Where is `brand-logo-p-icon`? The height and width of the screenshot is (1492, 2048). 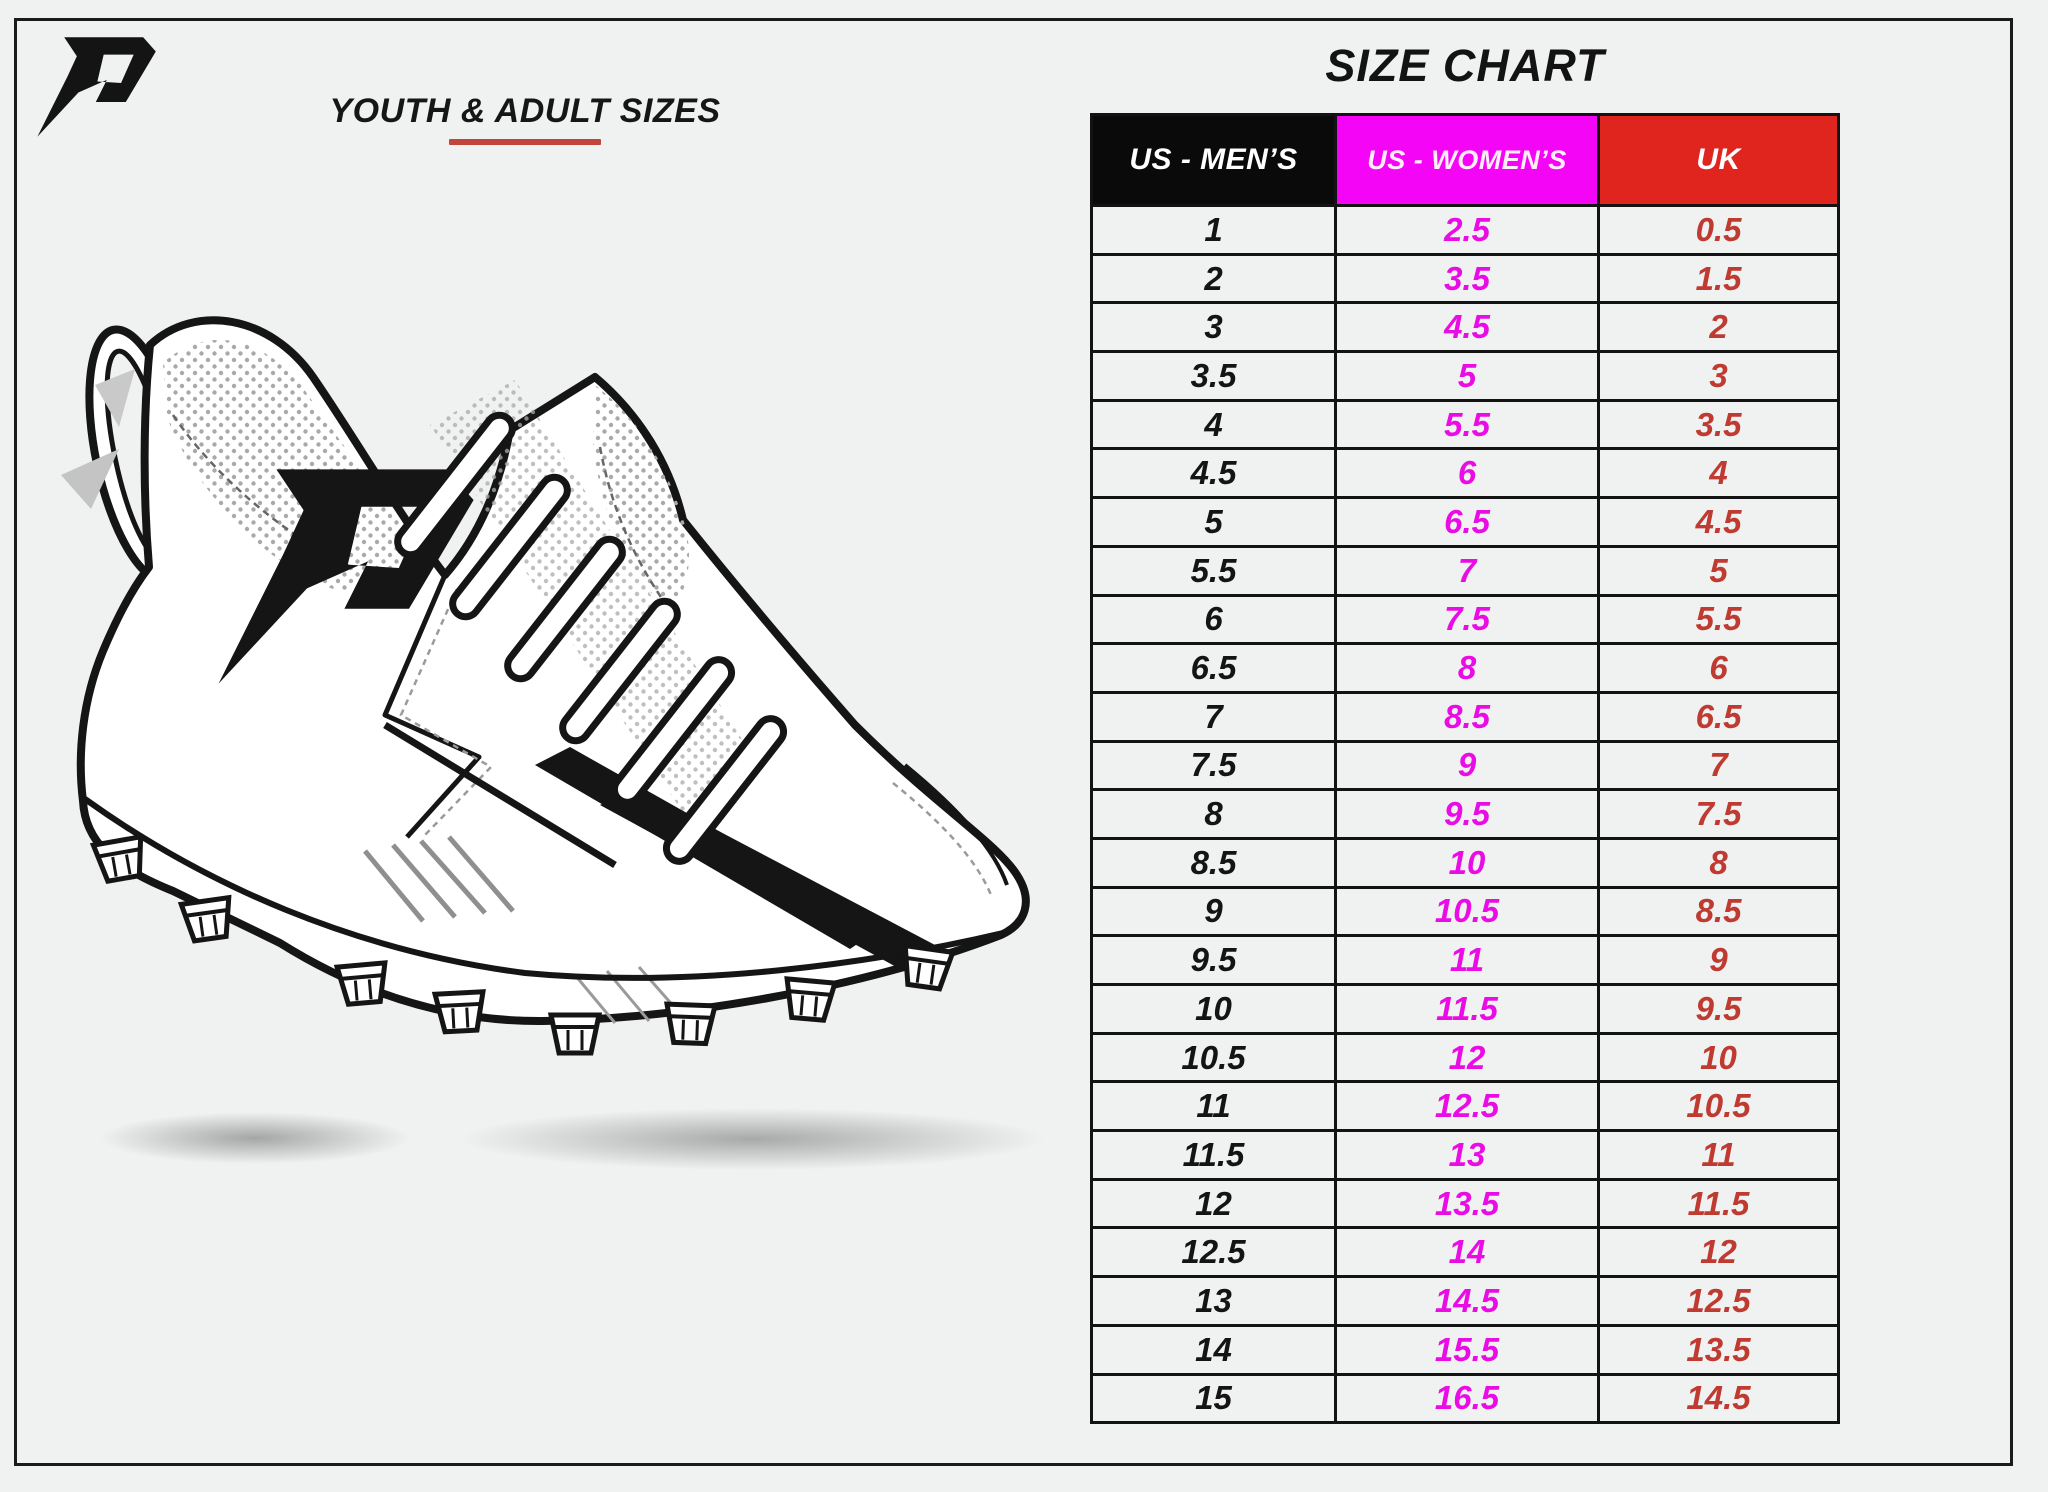 brand-logo-p-icon is located at coordinates (96, 87).